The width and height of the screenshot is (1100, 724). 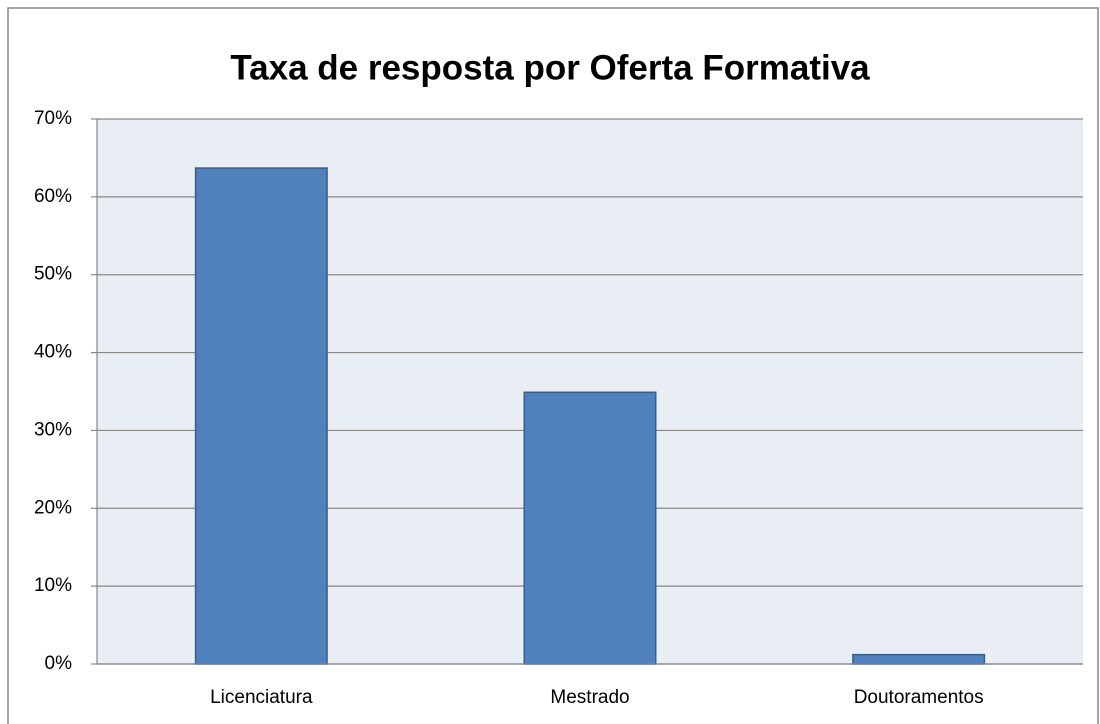 What do you see at coordinates (53, 585) in the screenshot?
I see `y-tick-label: 10%` at bounding box center [53, 585].